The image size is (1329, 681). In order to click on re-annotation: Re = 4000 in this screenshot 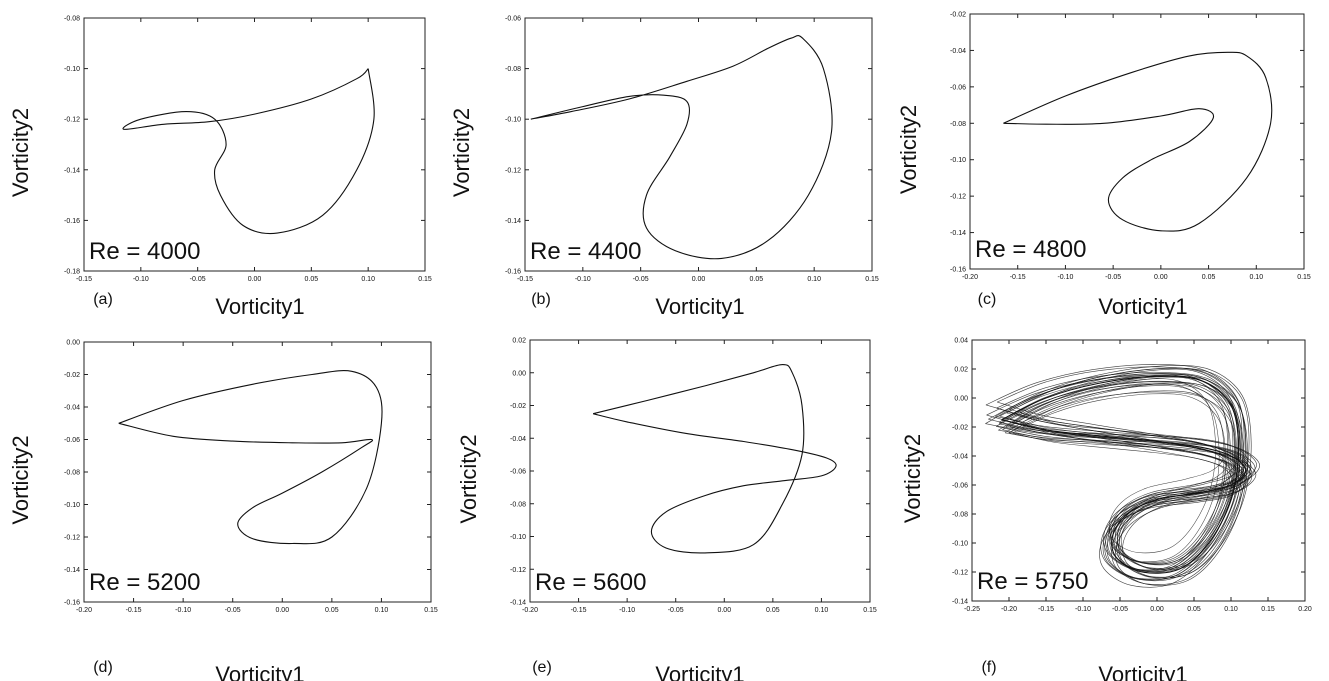, I will do `click(144, 251)`.